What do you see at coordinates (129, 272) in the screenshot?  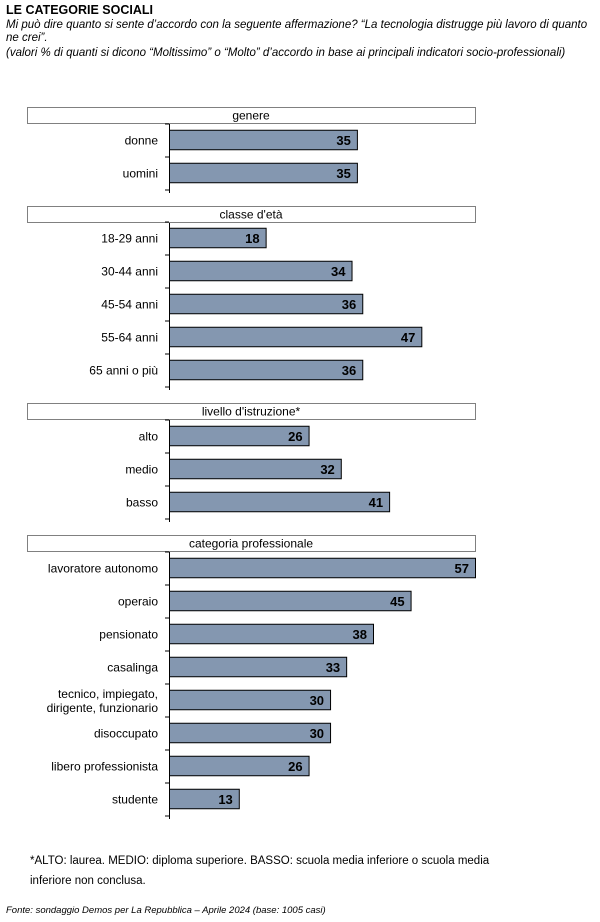 I see `category-label: 30-44 anni` at bounding box center [129, 272].